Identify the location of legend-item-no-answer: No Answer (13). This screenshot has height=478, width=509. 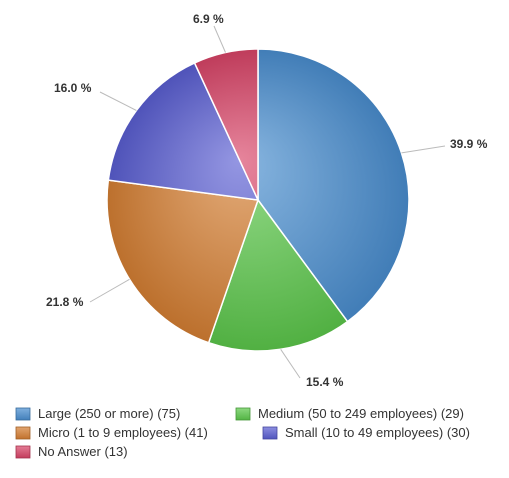
(71, 451).